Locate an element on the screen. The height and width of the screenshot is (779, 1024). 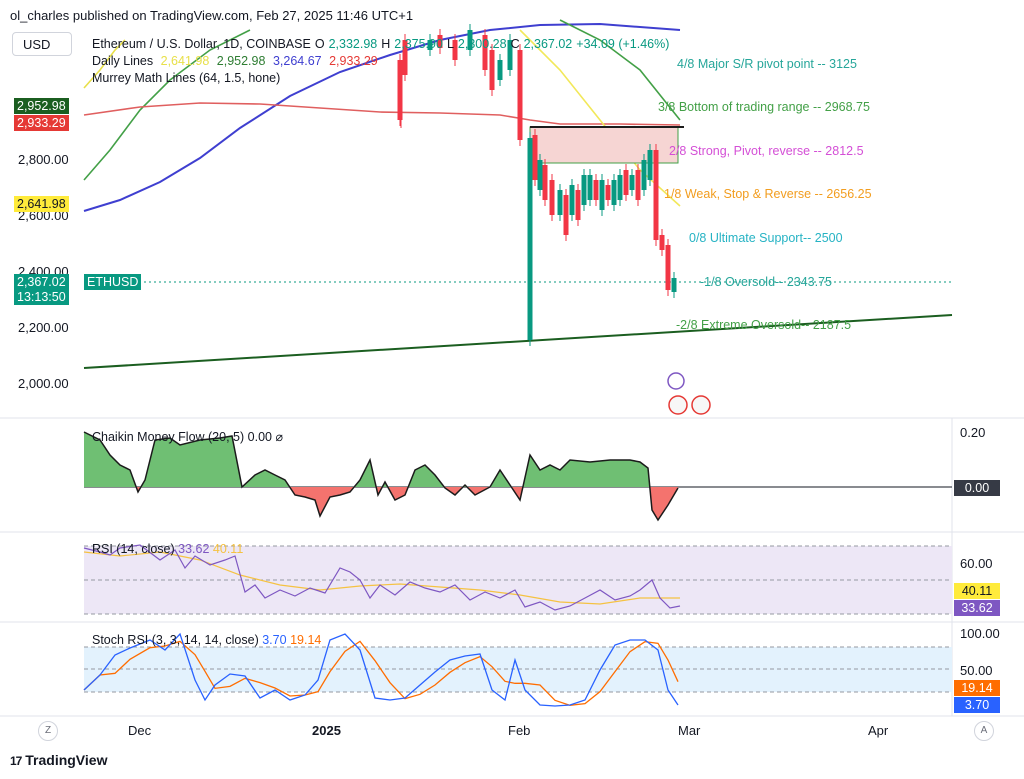
tradingview-logo-text: TradingView is located at coordinates (66, 760).